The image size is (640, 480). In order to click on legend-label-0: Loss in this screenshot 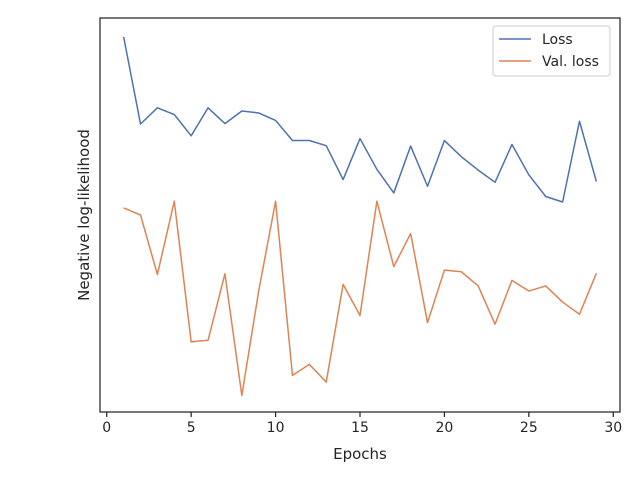, I will do `click(557, 40)`.